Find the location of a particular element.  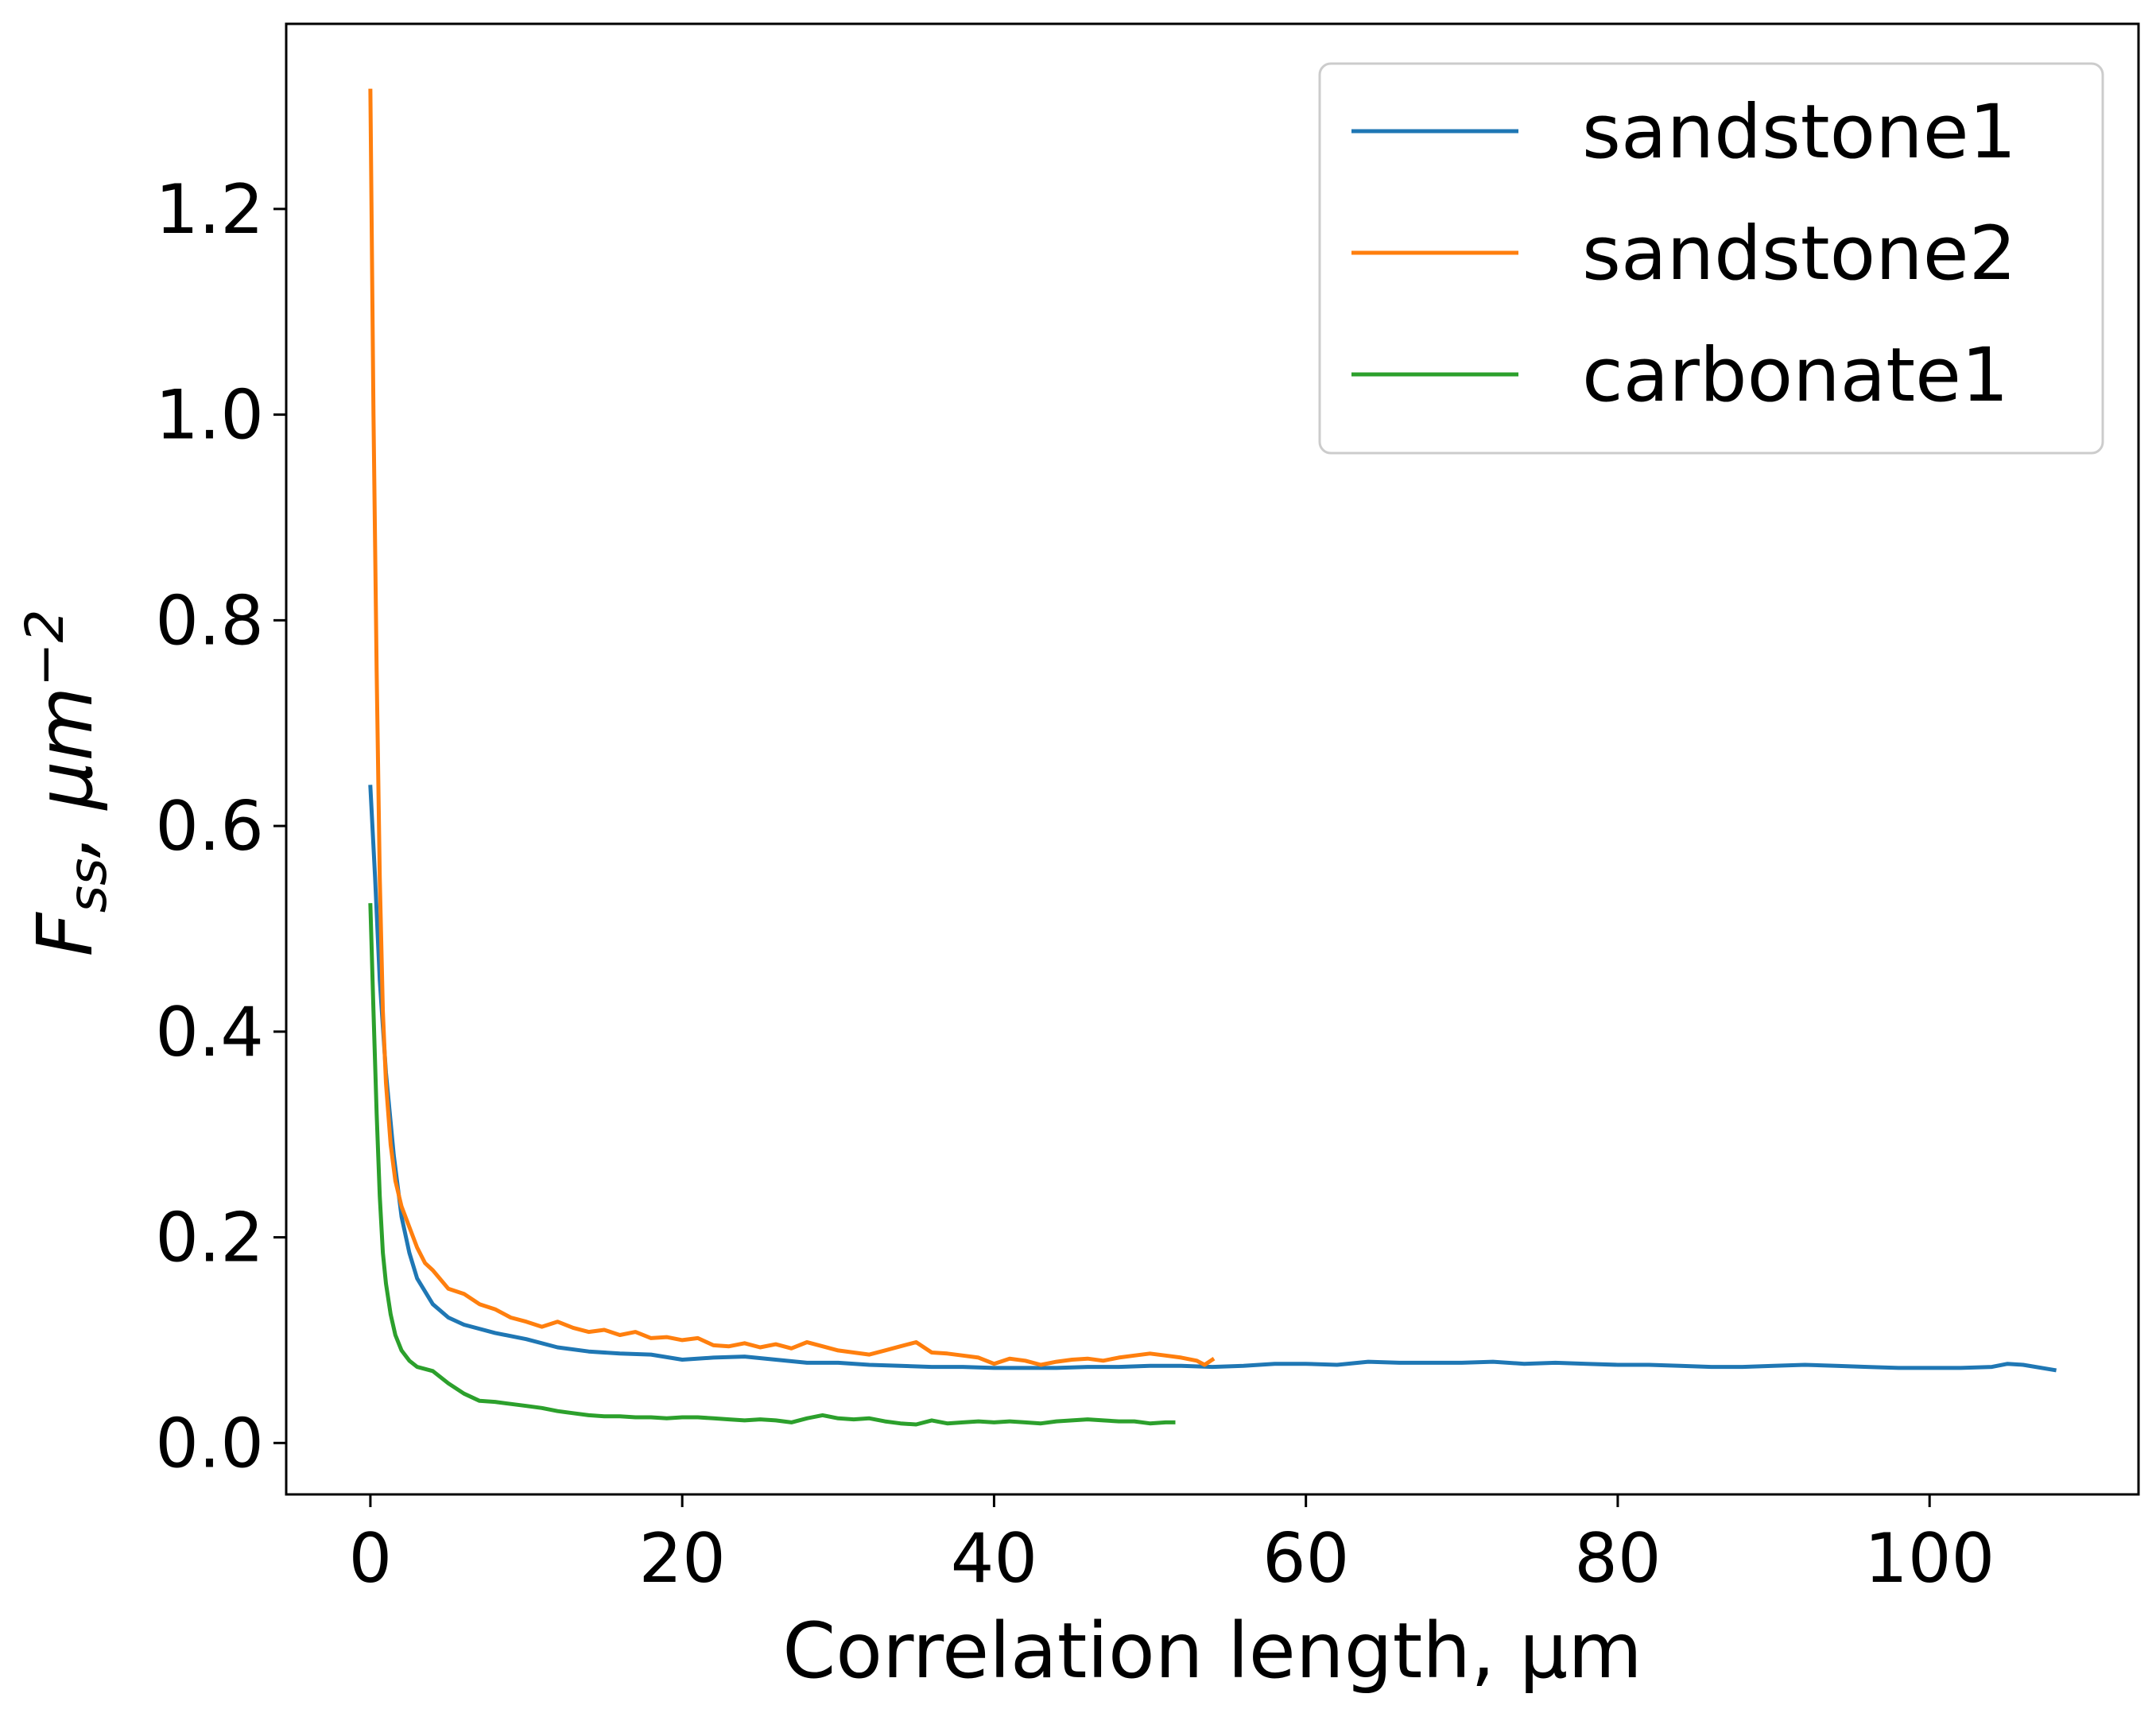

y-tick-label: 0.4 is located at coordinates (209, 1032).